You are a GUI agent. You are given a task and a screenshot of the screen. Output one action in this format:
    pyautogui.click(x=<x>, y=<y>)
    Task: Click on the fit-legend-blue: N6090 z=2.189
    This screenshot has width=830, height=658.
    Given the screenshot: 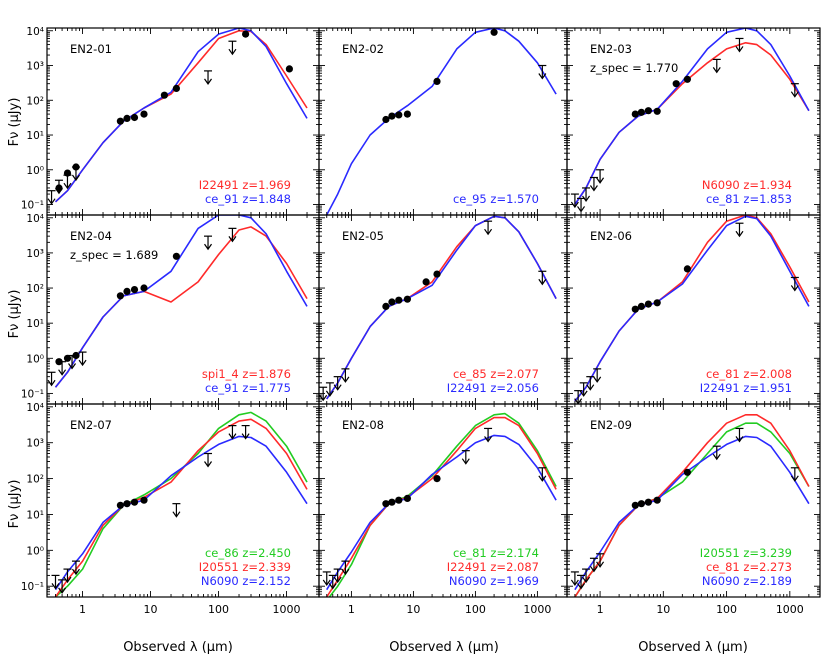 What is the action you would take?
    pyautogui.click(x=747, y=581)
    